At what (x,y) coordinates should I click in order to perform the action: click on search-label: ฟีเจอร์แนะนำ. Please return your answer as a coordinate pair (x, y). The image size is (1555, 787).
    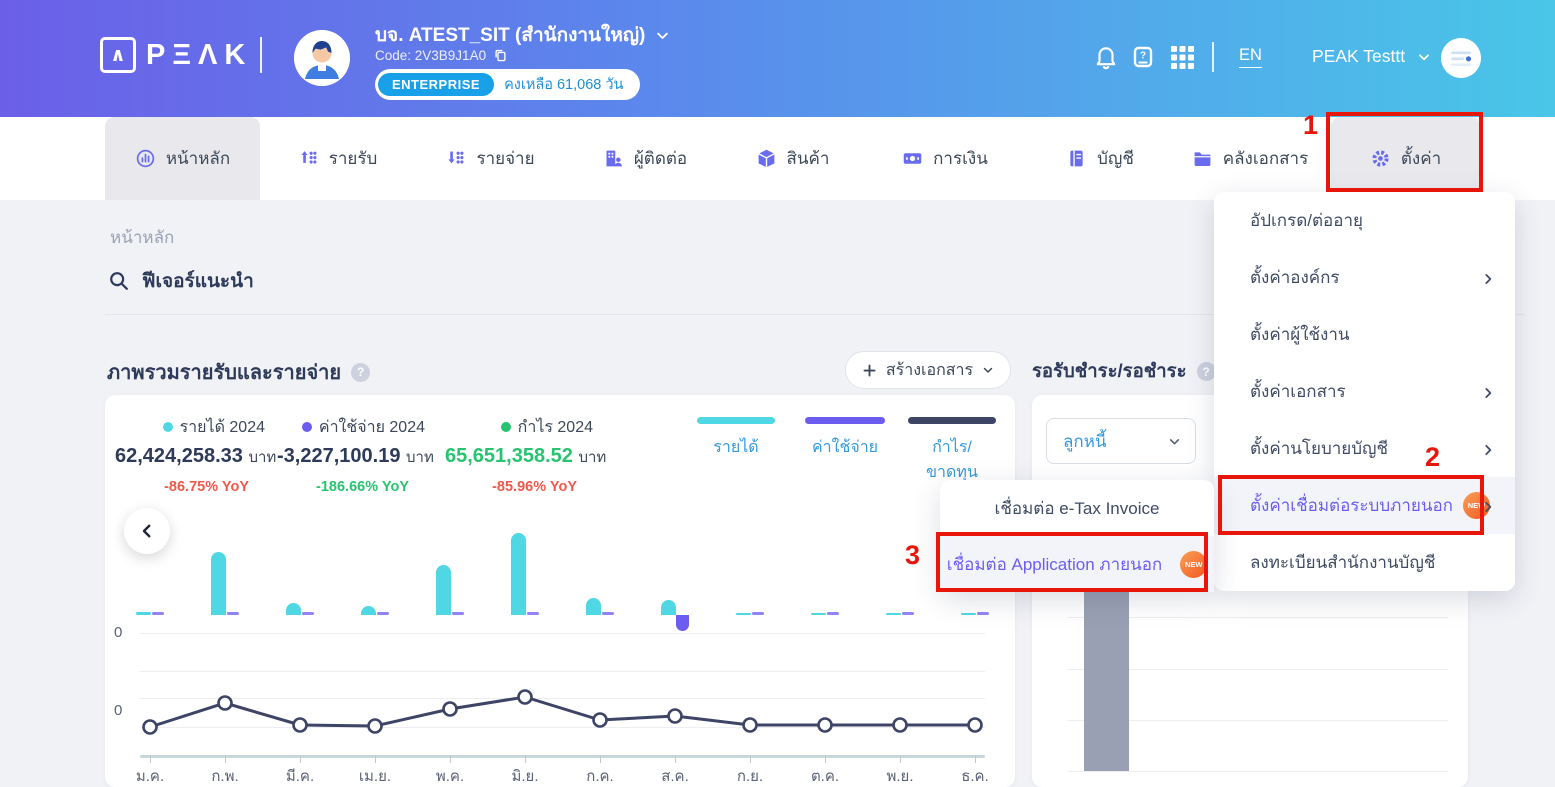
    Looking at the image, I should click on (198, 281).